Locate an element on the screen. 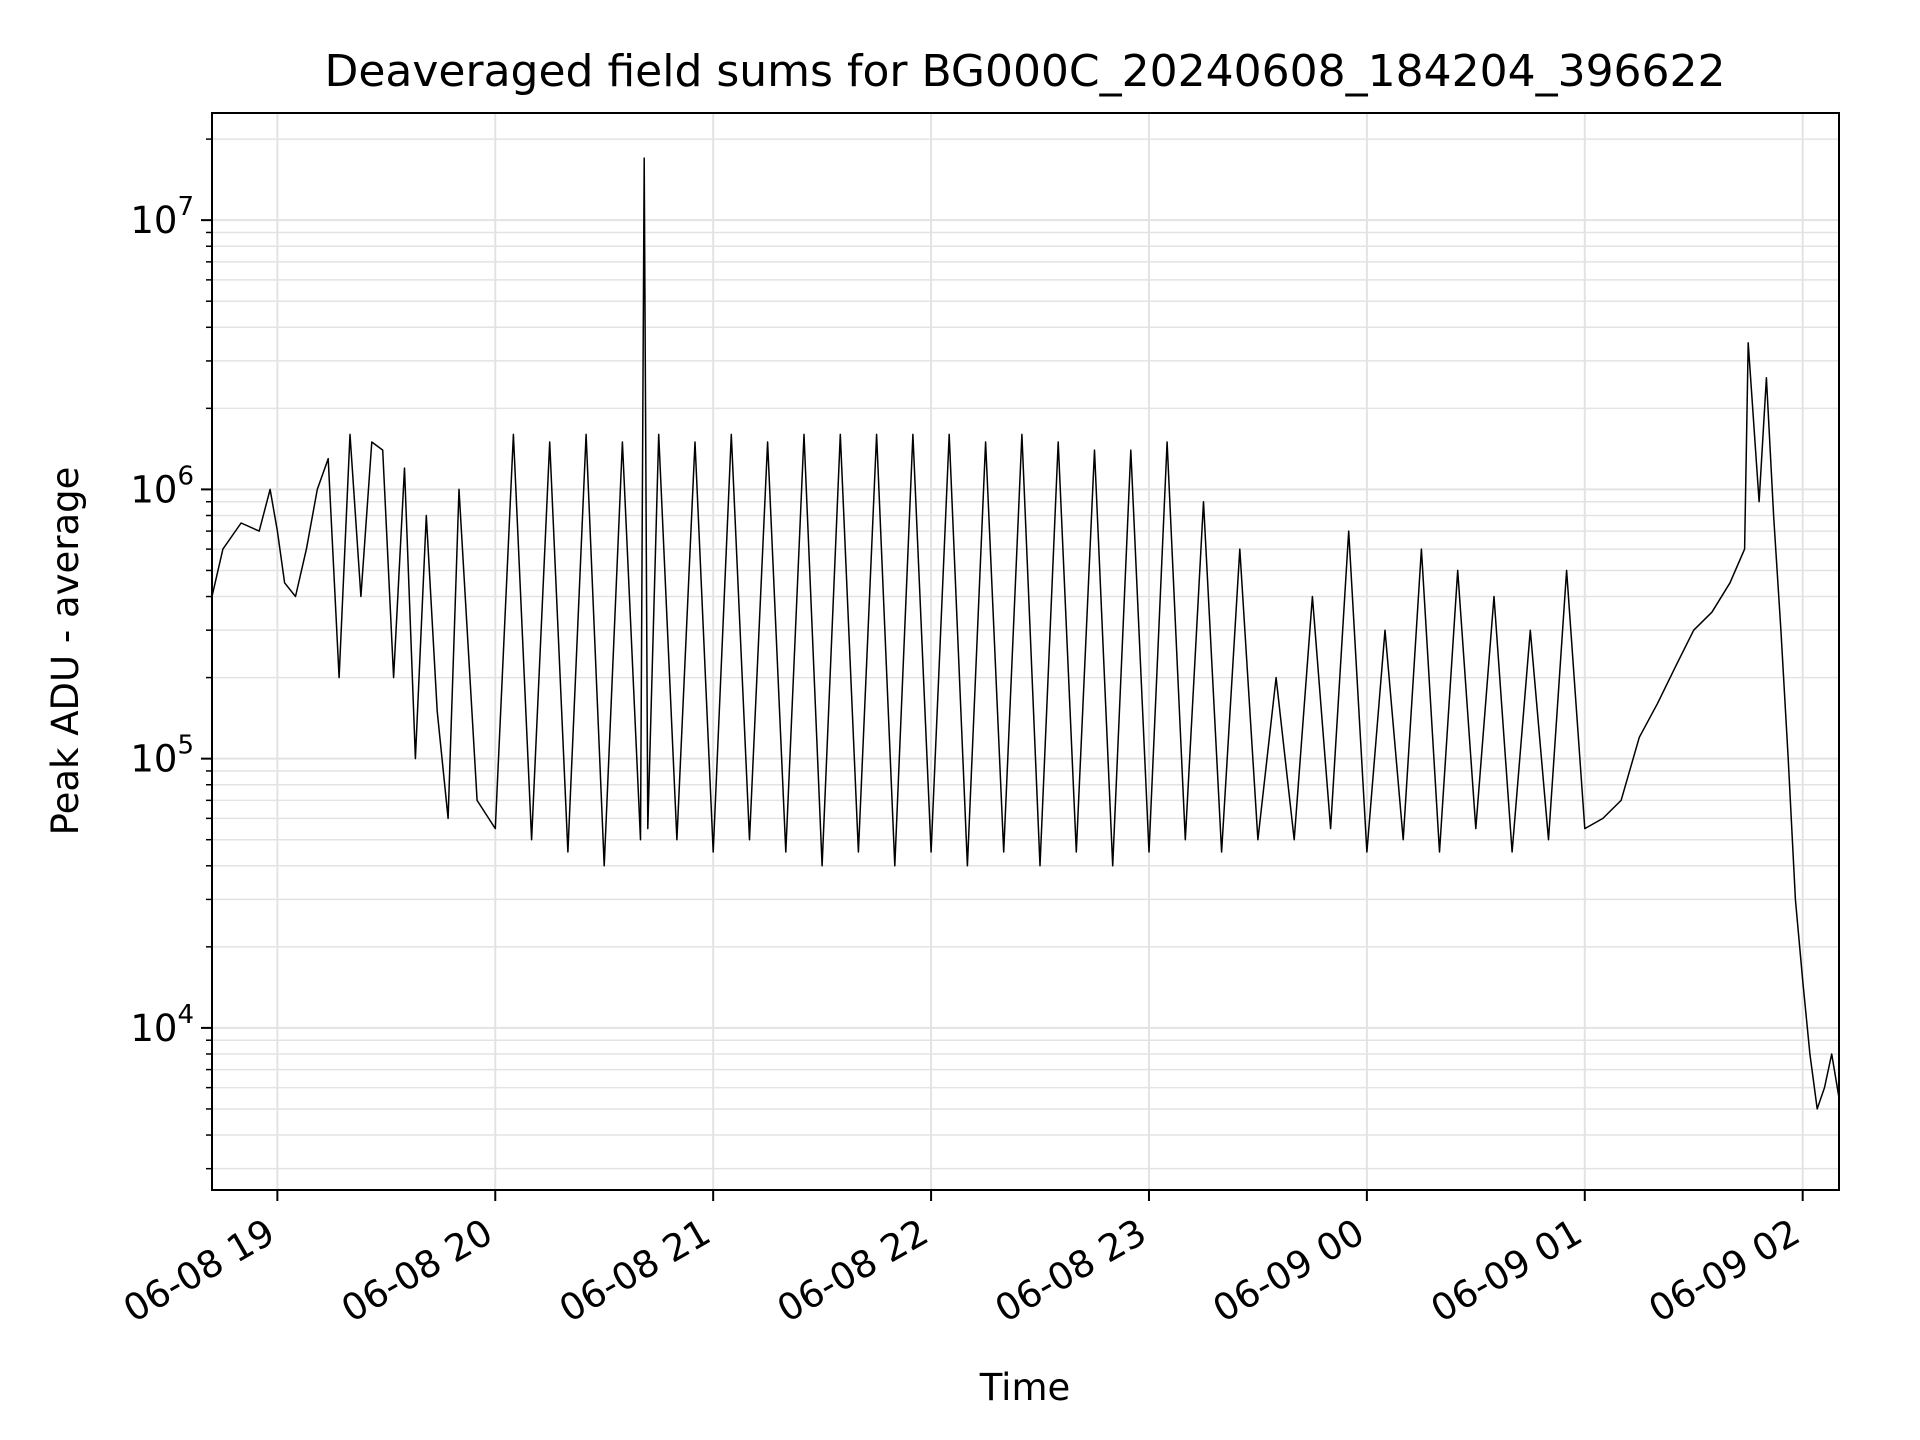  y-tick-label: 10⁵ is located at coordinates (162, 756).